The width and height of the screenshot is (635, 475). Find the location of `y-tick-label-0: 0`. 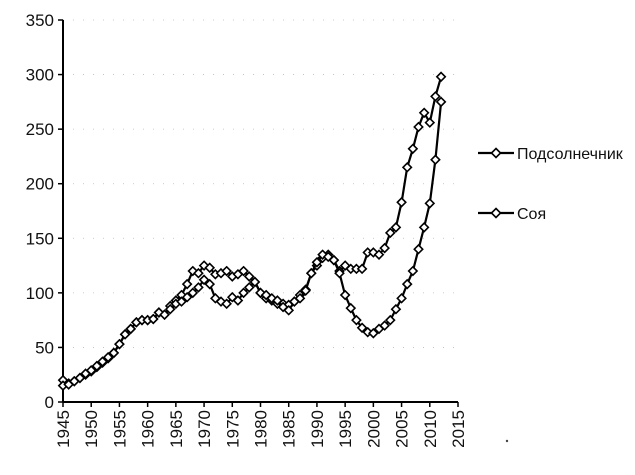

y-tick-label-0: 0 is located at coordinates (49, 402).